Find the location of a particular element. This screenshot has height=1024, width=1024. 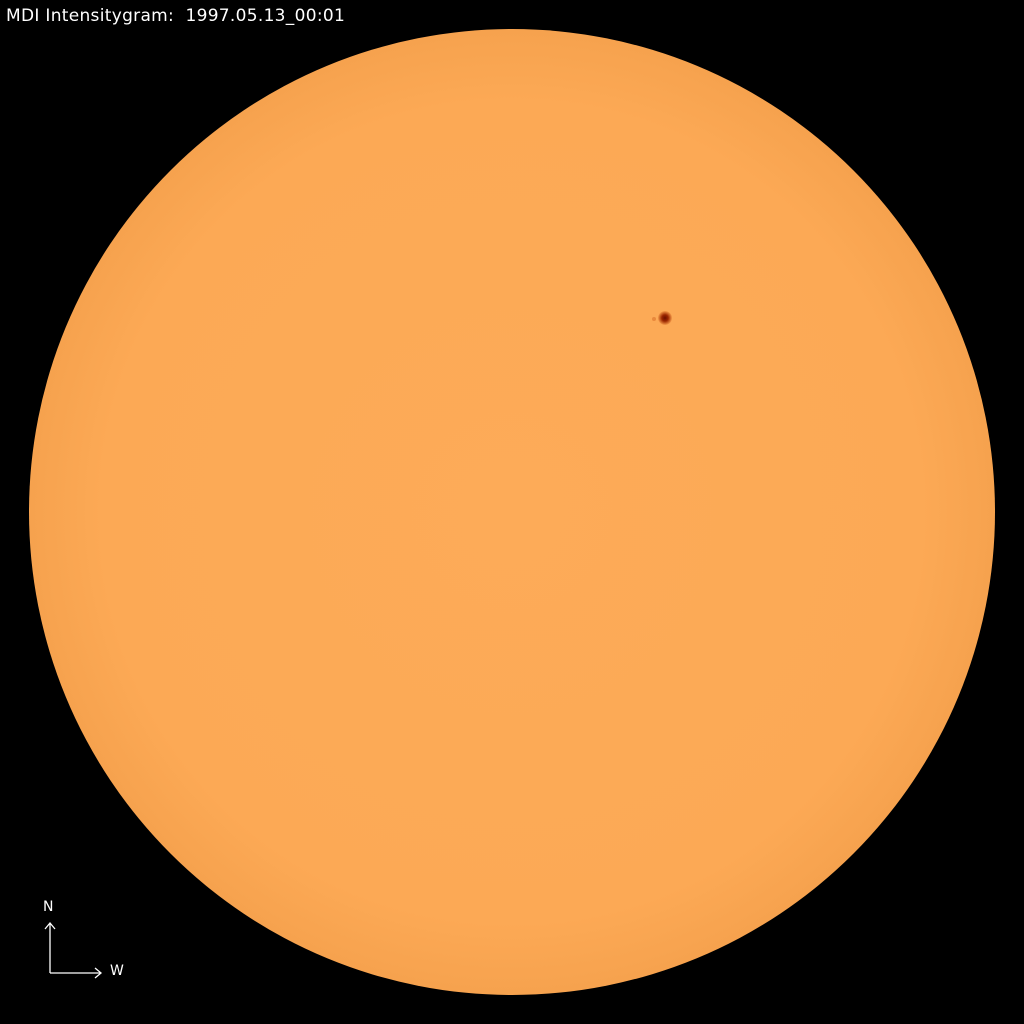

compass-arrows is located at coordinates (73, 950).